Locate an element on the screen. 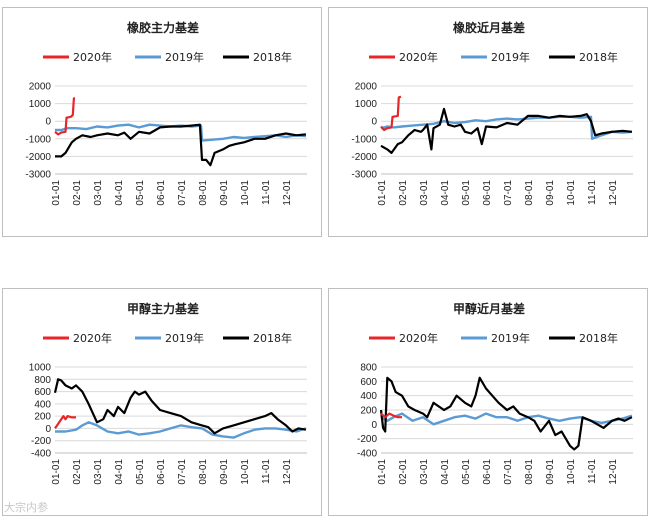 The height and width of the screenshot is (521, 651). chart-title: 橡胶主力基差 is located at coordinates (163, 27).